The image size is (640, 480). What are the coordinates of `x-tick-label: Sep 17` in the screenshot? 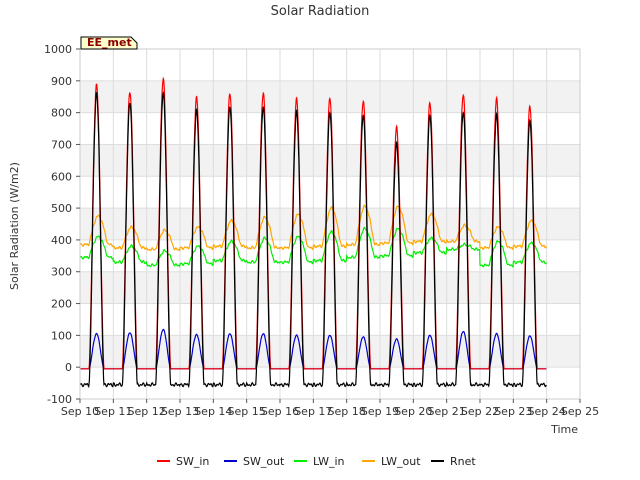 It's located at (313, 411).